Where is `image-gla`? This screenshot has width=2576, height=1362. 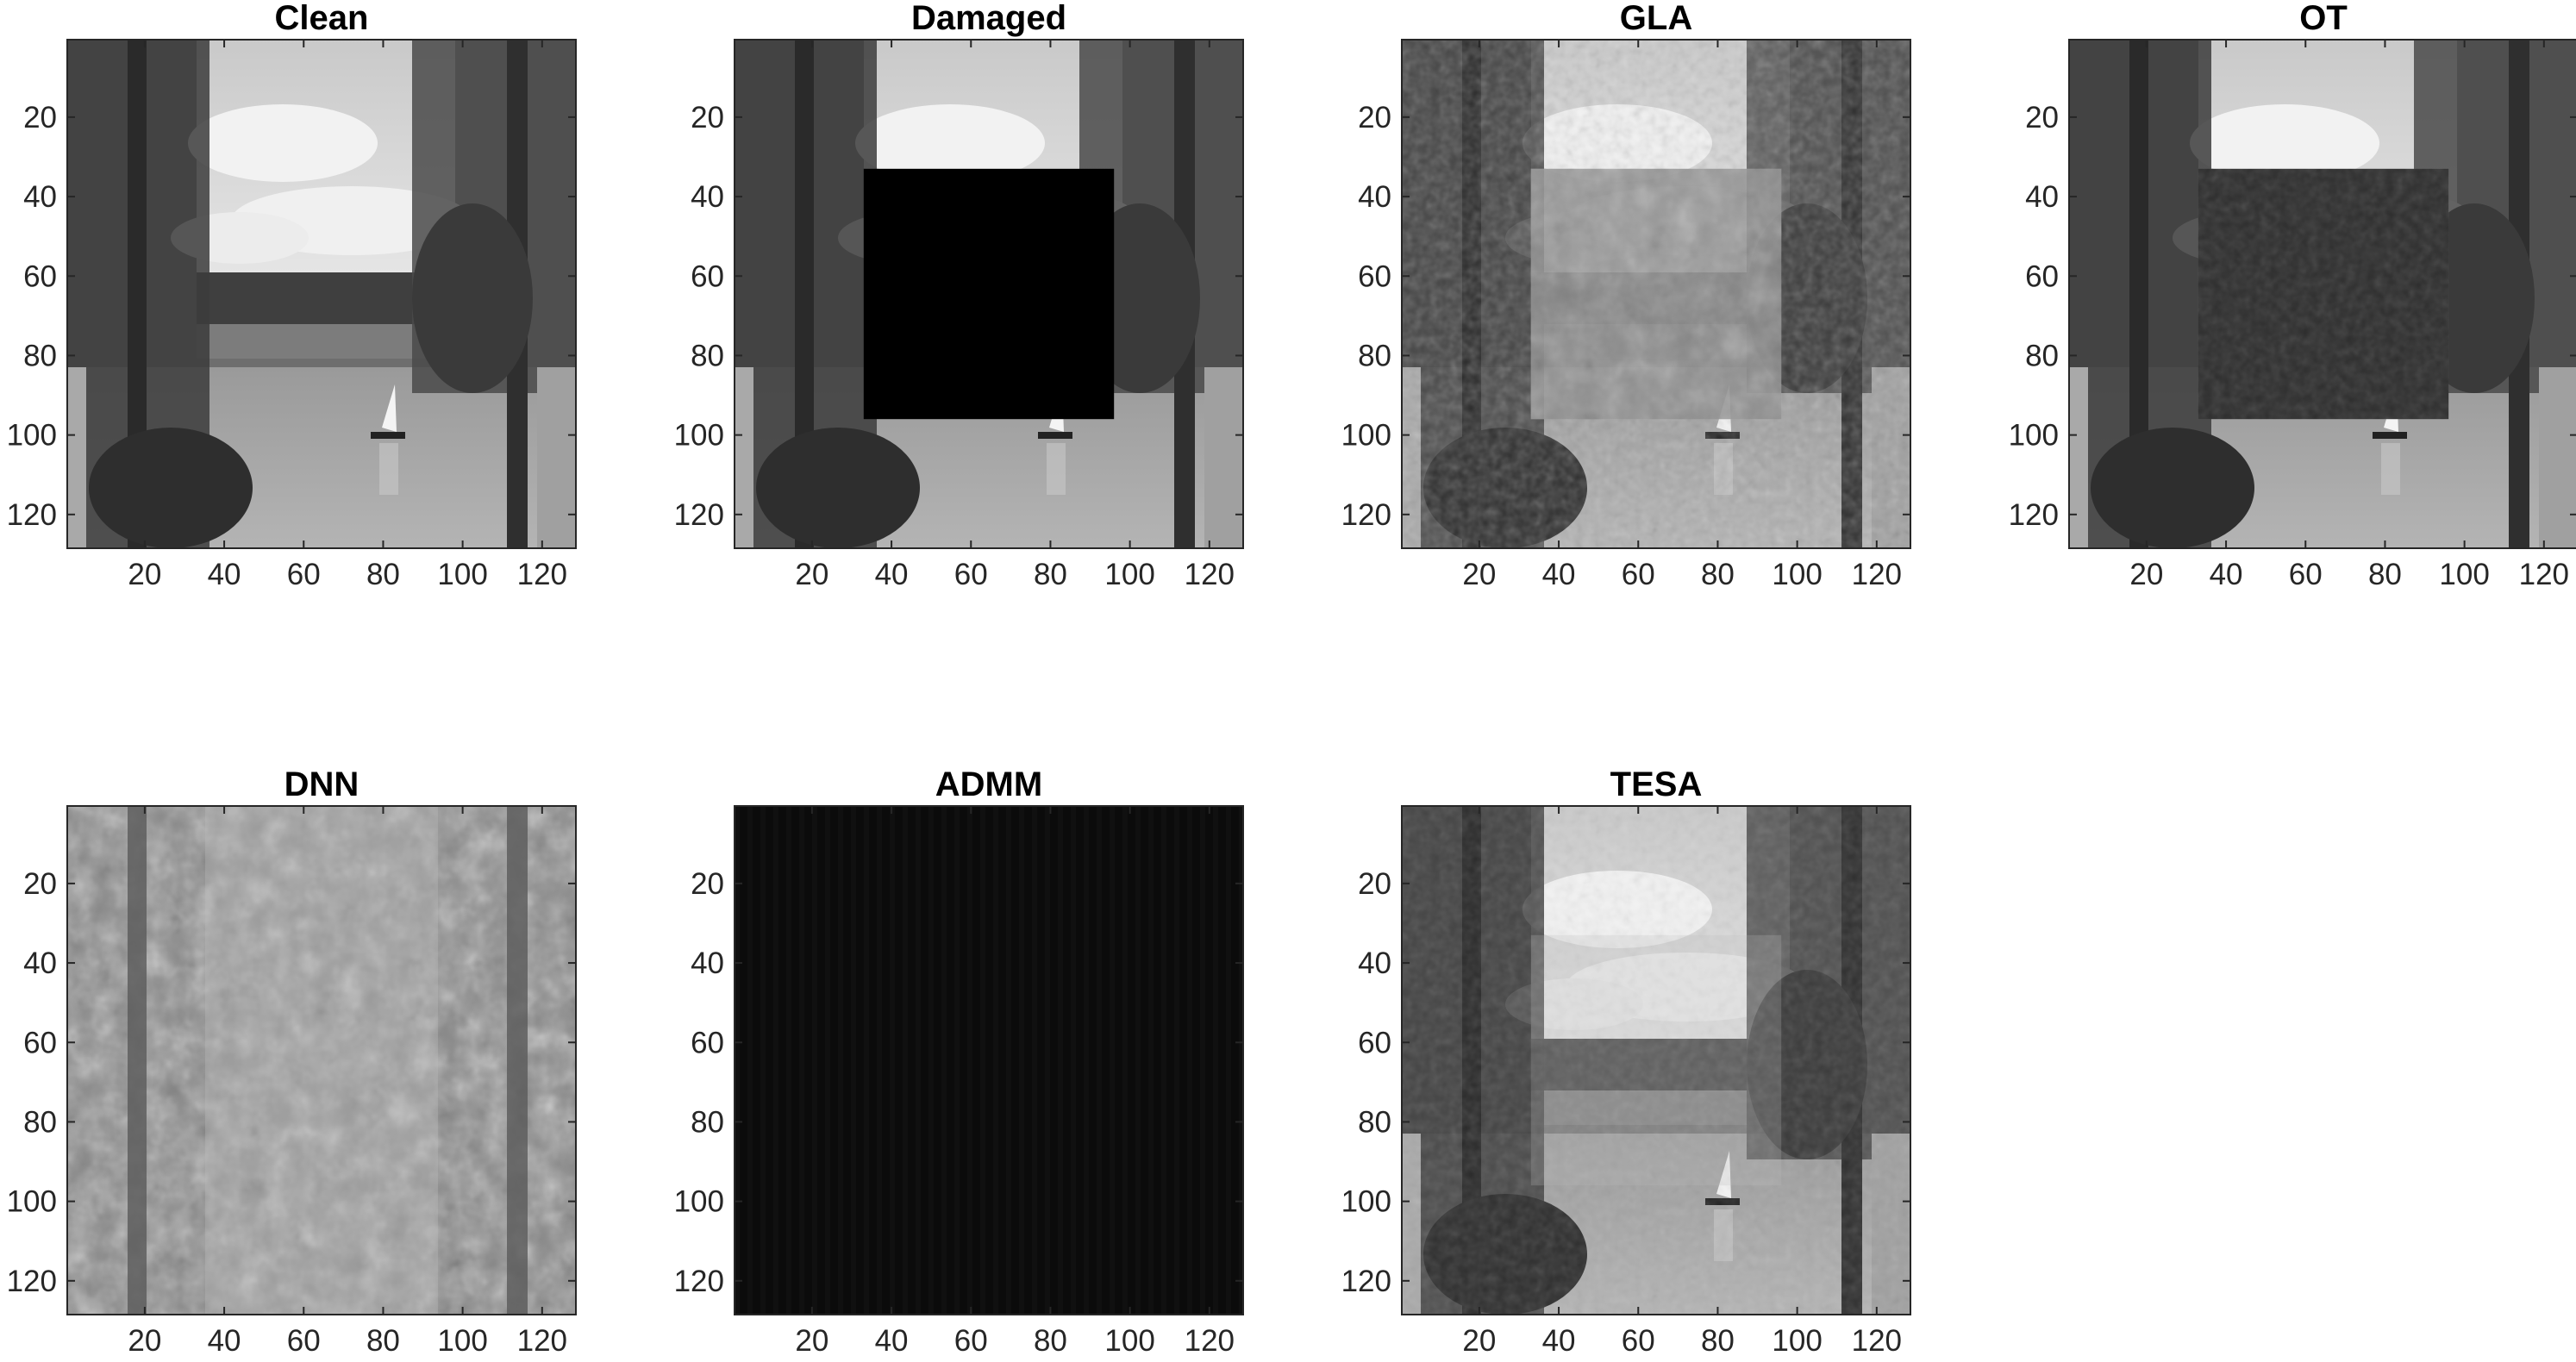
image-gla is located at coordinates (1656, 294).